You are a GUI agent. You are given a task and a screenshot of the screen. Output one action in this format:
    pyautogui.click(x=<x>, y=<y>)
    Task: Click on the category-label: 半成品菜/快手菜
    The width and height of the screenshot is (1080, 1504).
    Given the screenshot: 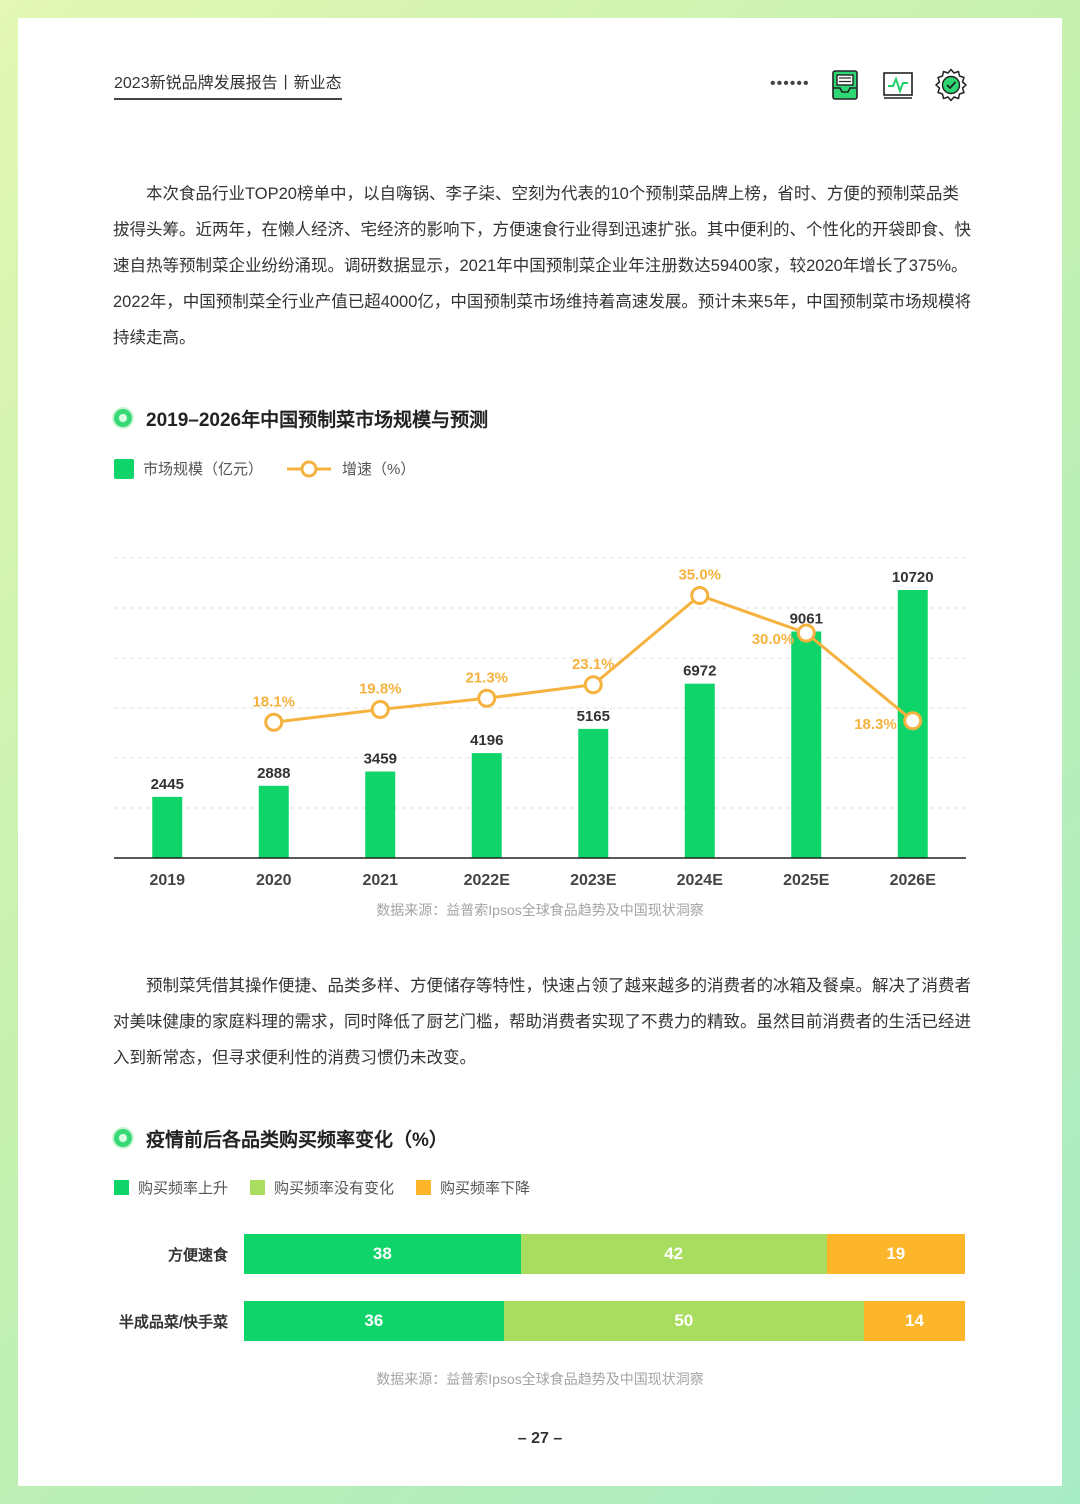 What is the action you would take?
    pyautogui.click(x=173, y=1322)
    